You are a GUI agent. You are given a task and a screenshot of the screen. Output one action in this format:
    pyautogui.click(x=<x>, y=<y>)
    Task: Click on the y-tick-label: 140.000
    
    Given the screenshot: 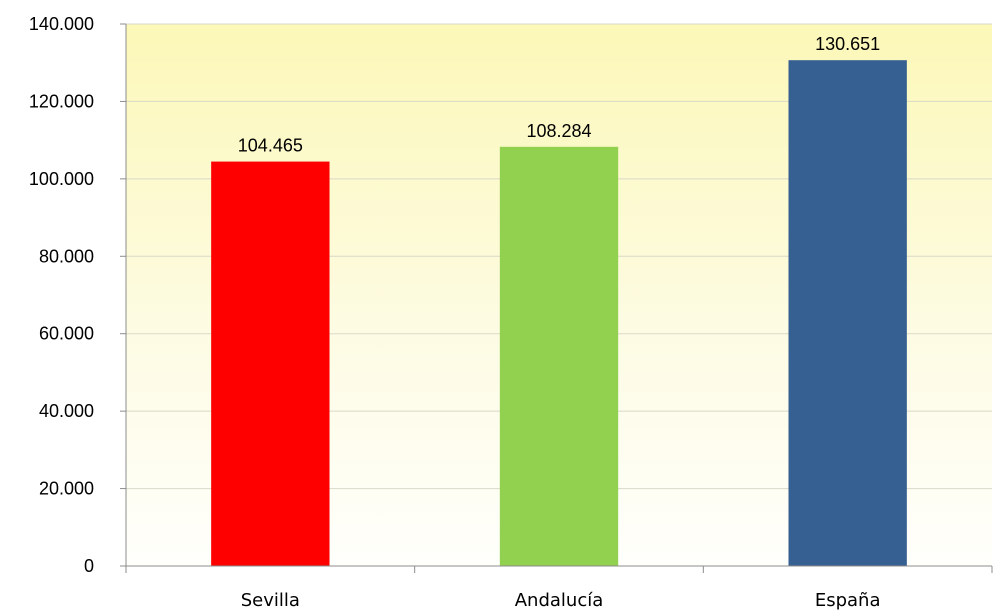 What is the action you would take?
    pyautogui.click(x=61, y=24)
    